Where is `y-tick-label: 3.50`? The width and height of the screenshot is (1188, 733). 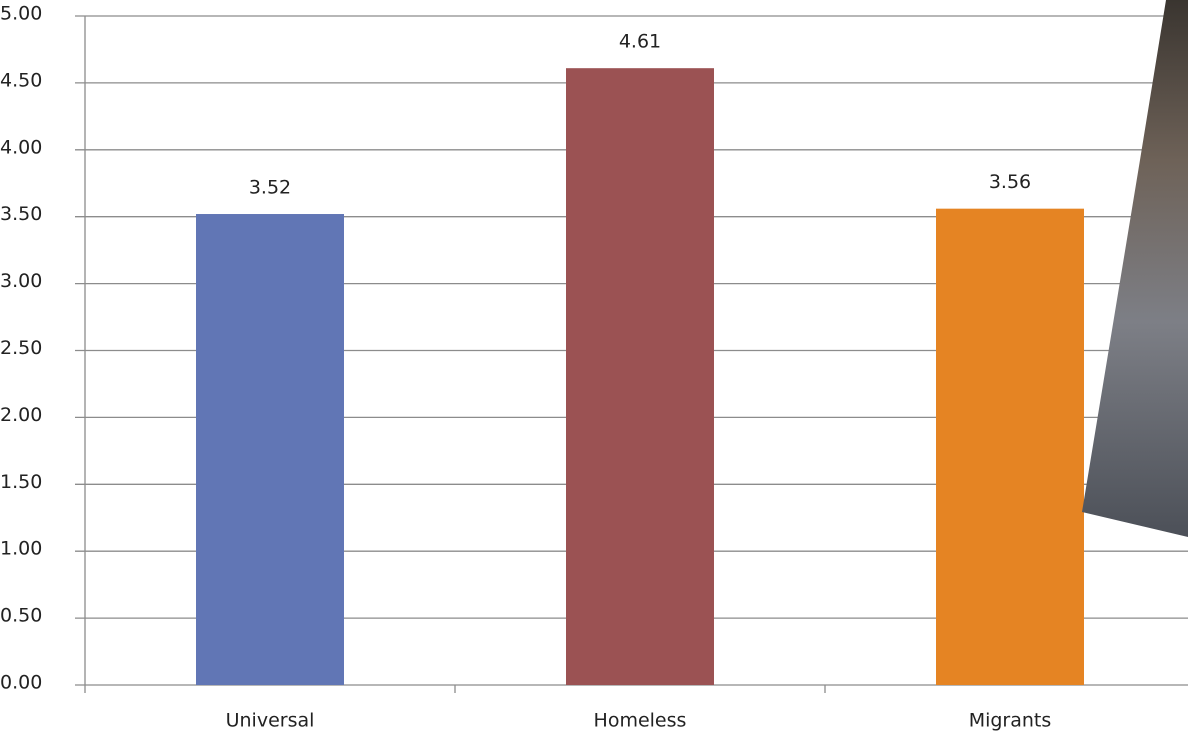
y-tick-label: 3.50 is located at coordinates (21, 214).